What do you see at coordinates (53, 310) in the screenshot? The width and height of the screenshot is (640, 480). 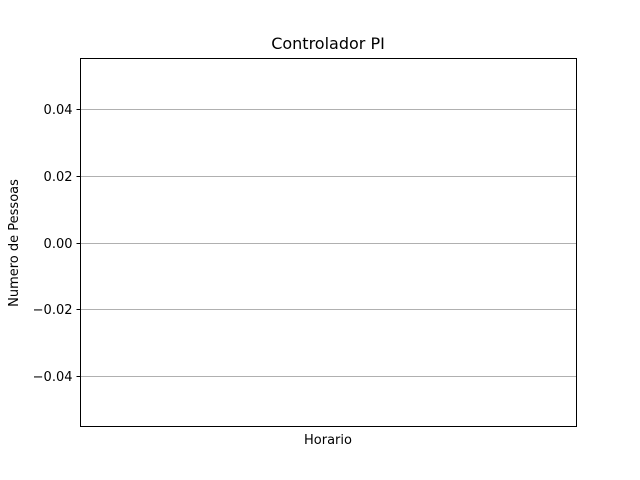 I see `y-tick-label: −0.02` at bounding box center [53, 310].